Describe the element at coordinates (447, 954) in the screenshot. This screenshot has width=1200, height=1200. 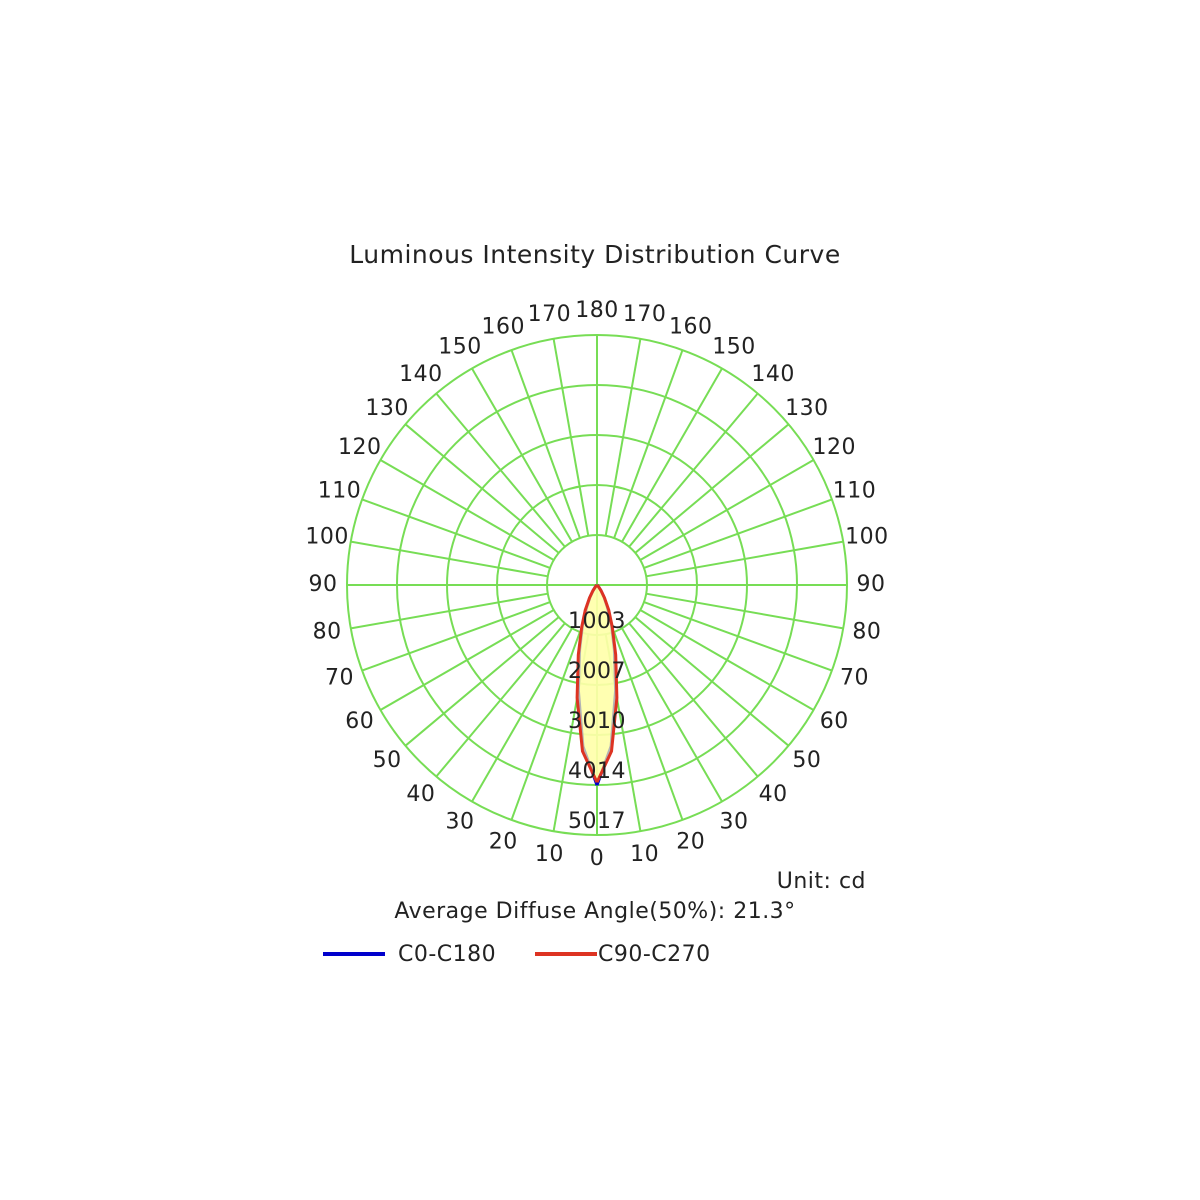
I see `legend-label: C0-C180` at that location.